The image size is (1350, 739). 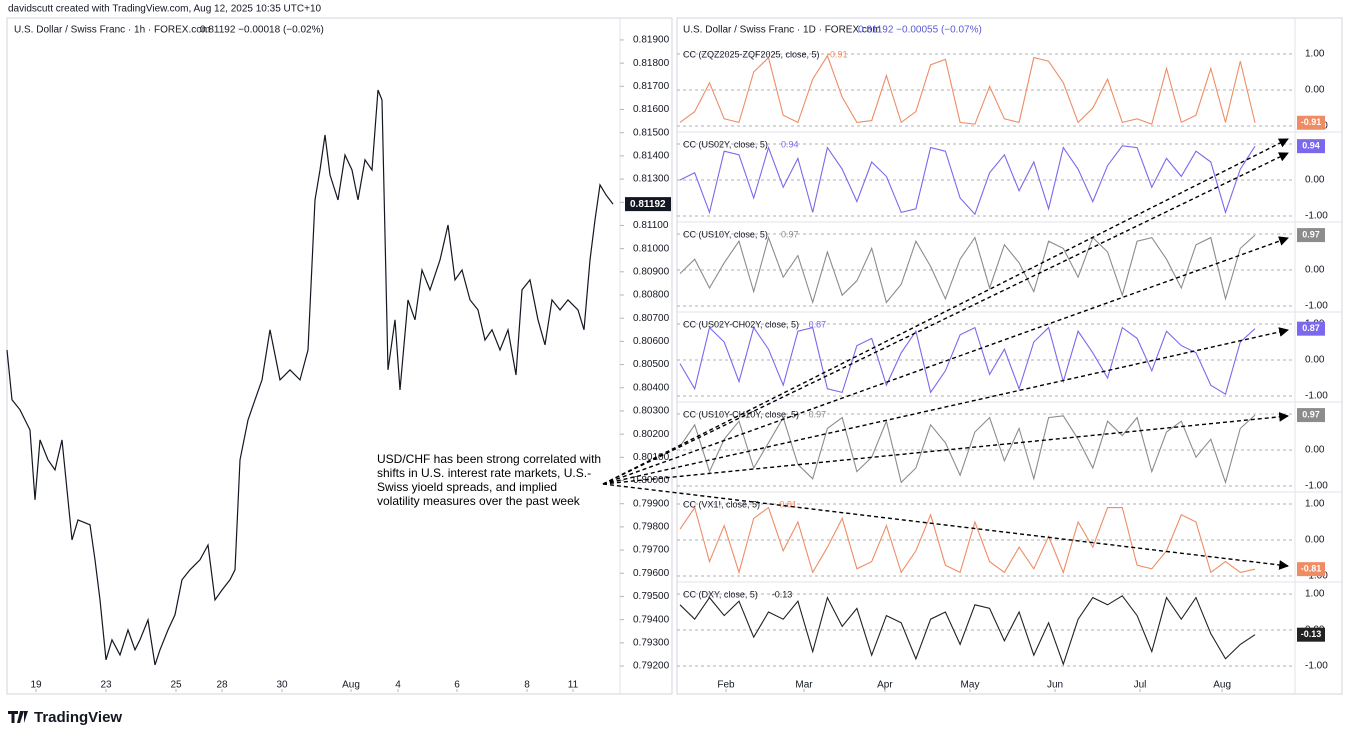 I want to click on y-tick-label: 0.80200, so click(x=651, y=434).